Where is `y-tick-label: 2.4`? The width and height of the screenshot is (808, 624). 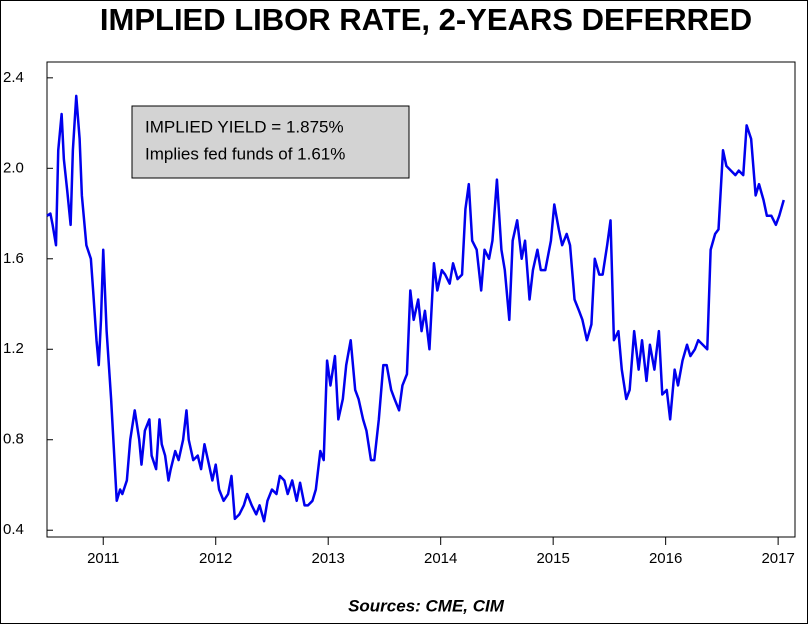
y-tick-label: 2.4 is located at coordinates (13, 77).